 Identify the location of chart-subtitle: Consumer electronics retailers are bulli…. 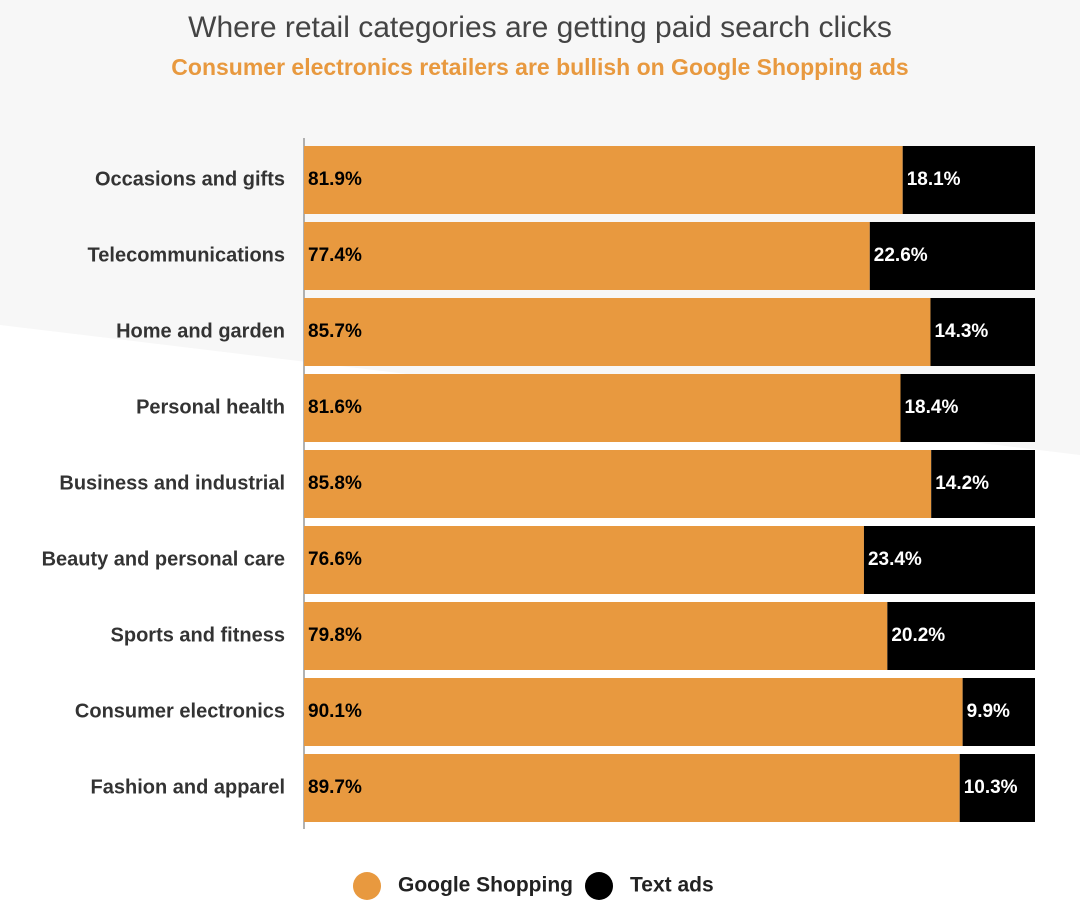
(539, 67).